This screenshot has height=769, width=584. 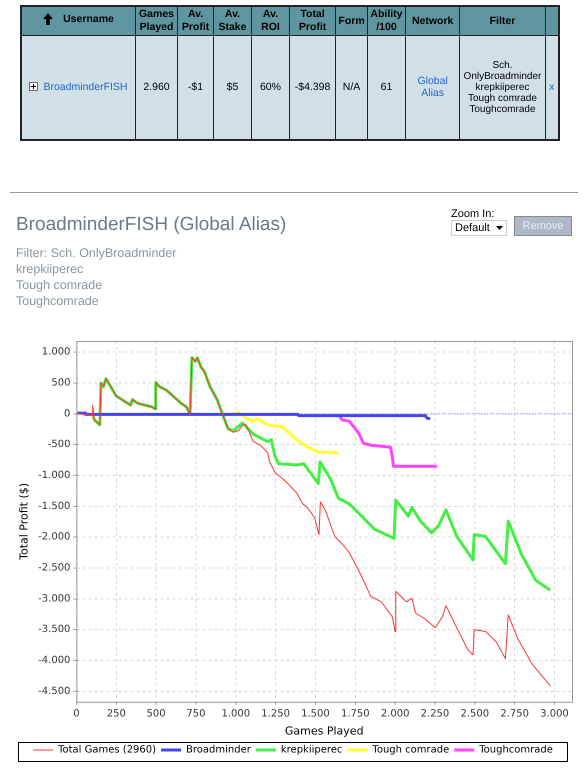 I want to click on category-label: Filter, so click(x=503, y=20).